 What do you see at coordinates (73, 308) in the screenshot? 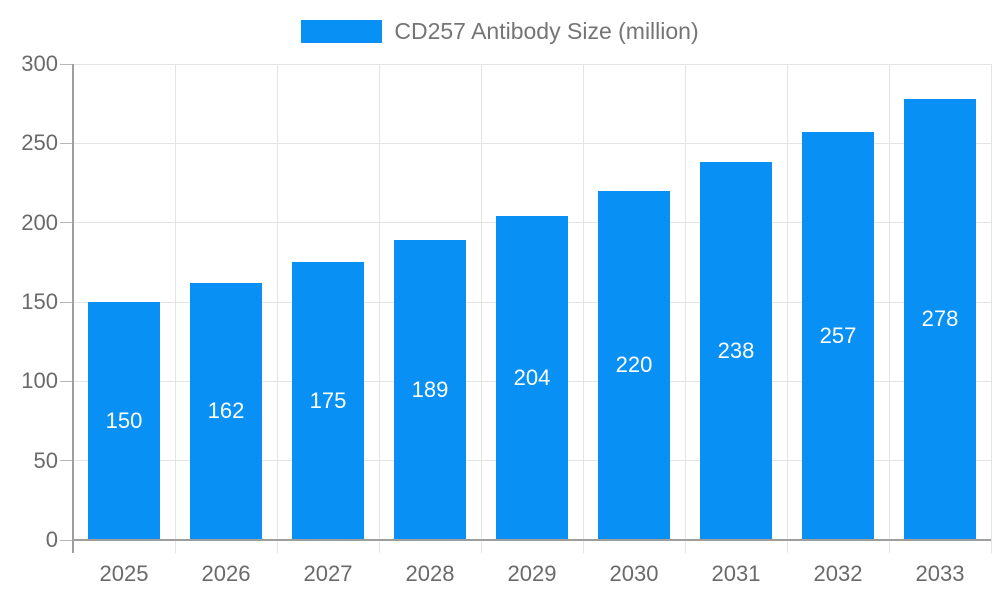
I see `y-axis-line` at bounding box center [73, 308].